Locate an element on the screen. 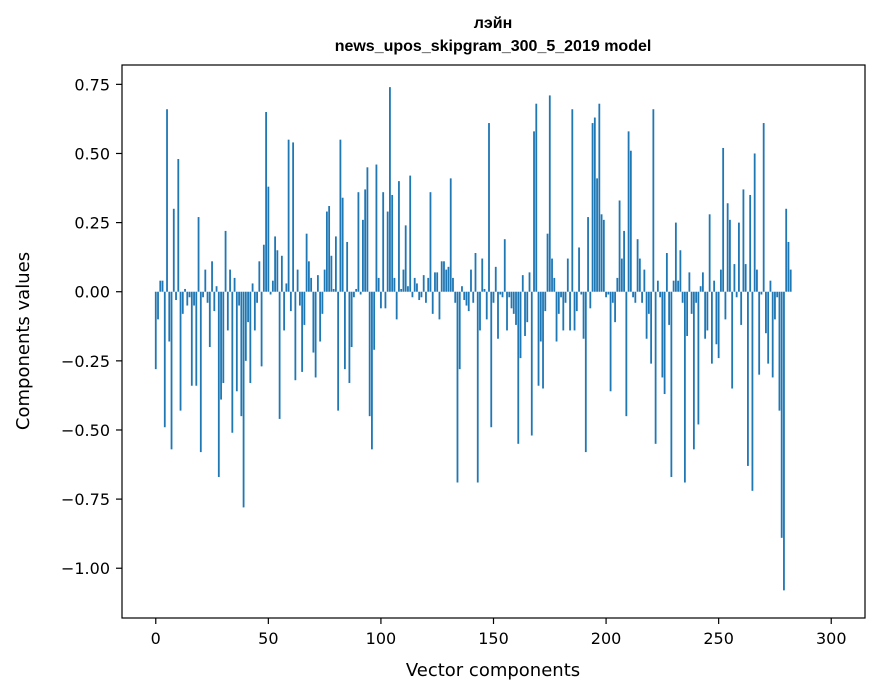 Image resolution: width=880 pixels, height=696 pixels. y-tick-label: −0.25 is located at coordinates (85, 361).